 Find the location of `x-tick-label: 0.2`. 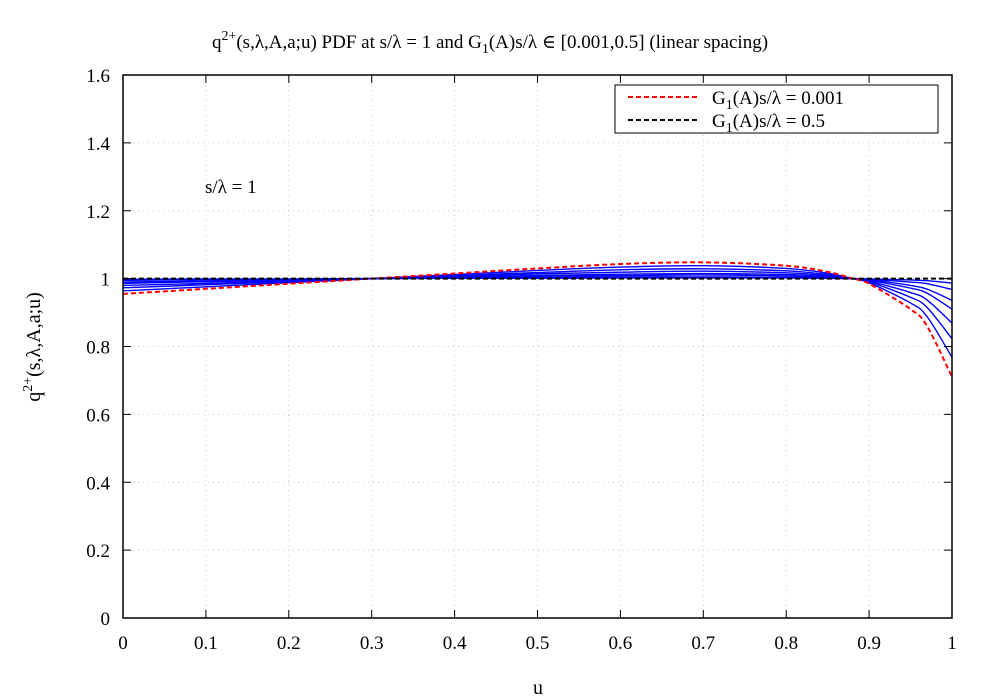

x-tick-label: 0.2 is located at coordinates (289, 643).